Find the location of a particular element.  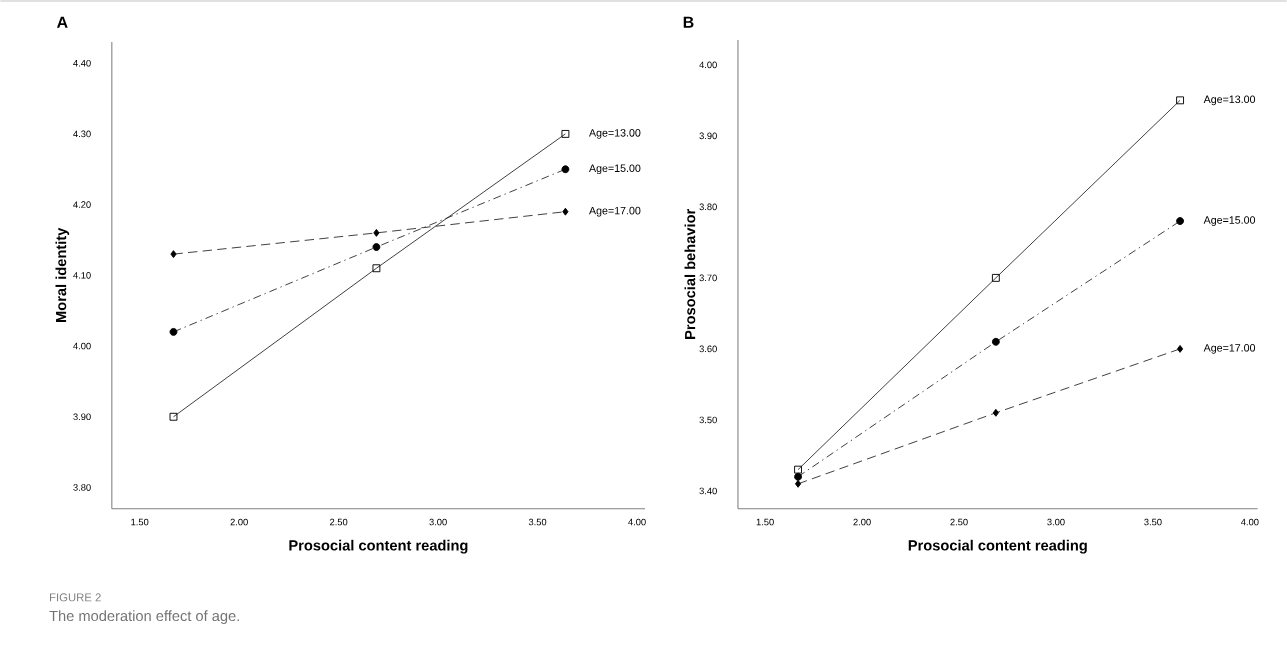

y-tick-label: 4.40 is located at coordinates (82, 63).